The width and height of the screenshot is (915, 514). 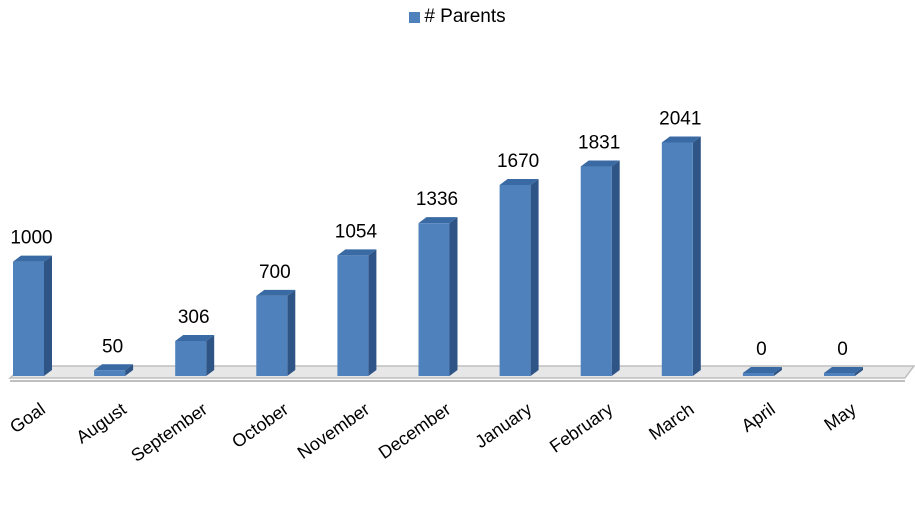 What do you see at coordinates (415, 17) in the screenshot?
I see `legend-swatch` at bounding box center [415, 17].